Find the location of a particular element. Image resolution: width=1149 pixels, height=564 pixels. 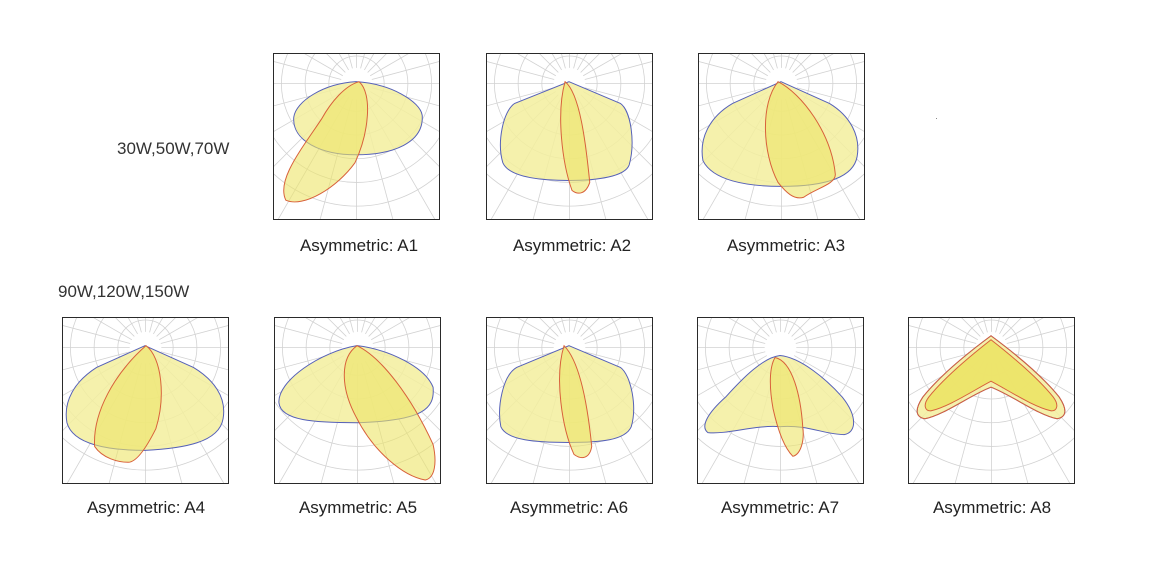

polar-diagram-a5 is located at coordinates (357, 400).